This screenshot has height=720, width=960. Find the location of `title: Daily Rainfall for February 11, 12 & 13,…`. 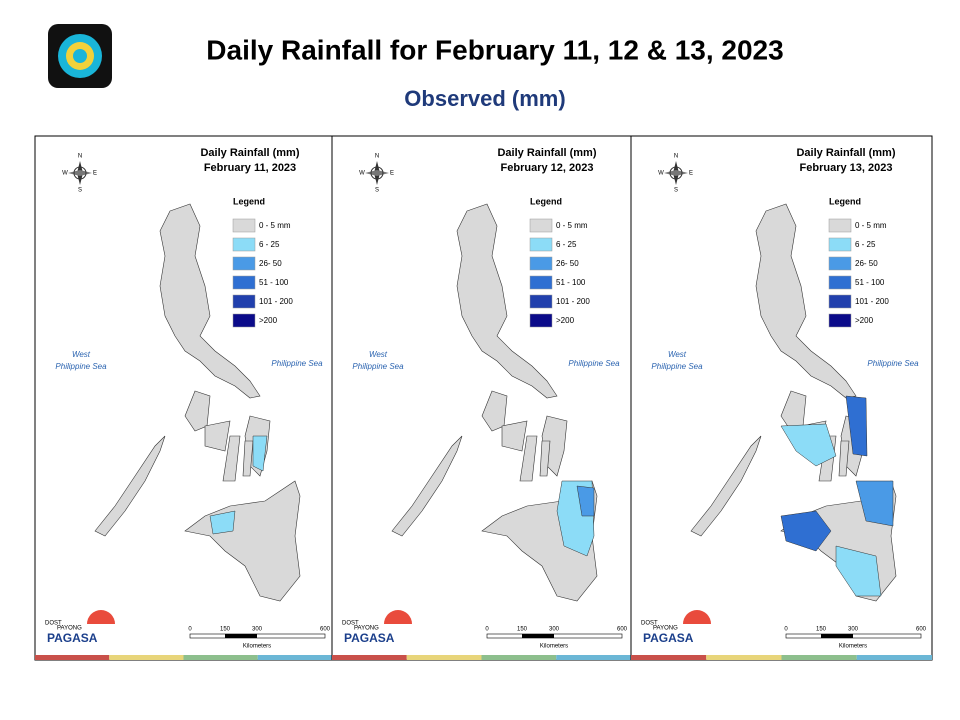

title: Daily Rainfall for February 11, 12 & 13,… is located at coordinates (494, 49).